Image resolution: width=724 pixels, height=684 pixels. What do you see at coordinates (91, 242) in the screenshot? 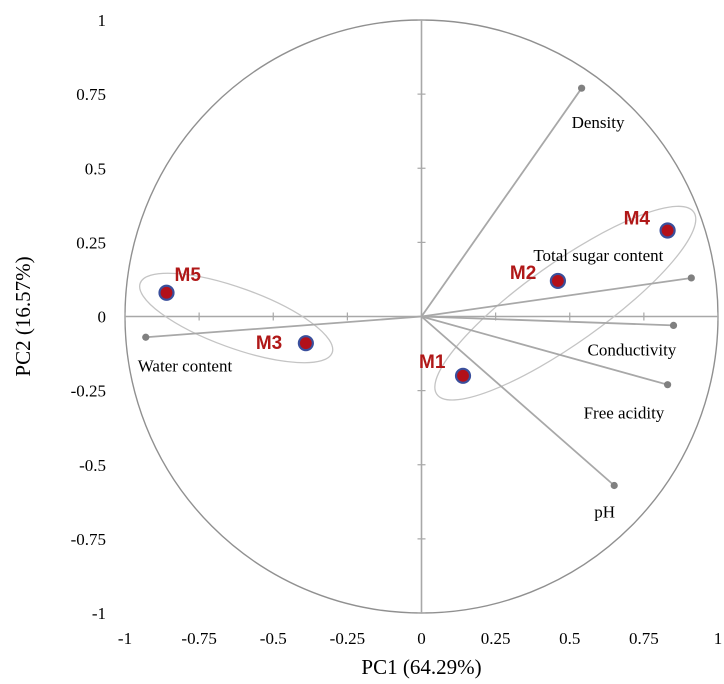
I see `y-tick-label: 0.25` at bounding box center [91, 242].